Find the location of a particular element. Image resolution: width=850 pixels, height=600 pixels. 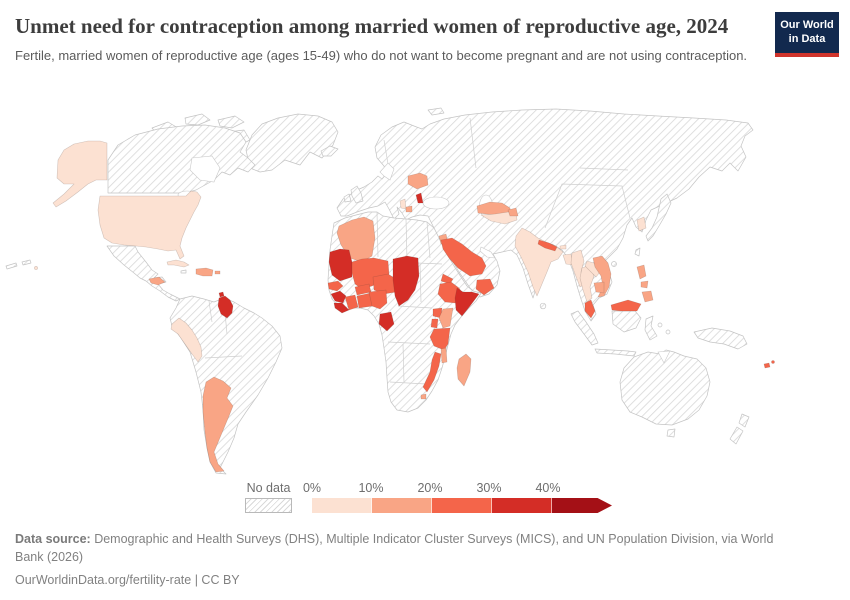

country-malaysia-borneo is located at coordinates (626, 305).